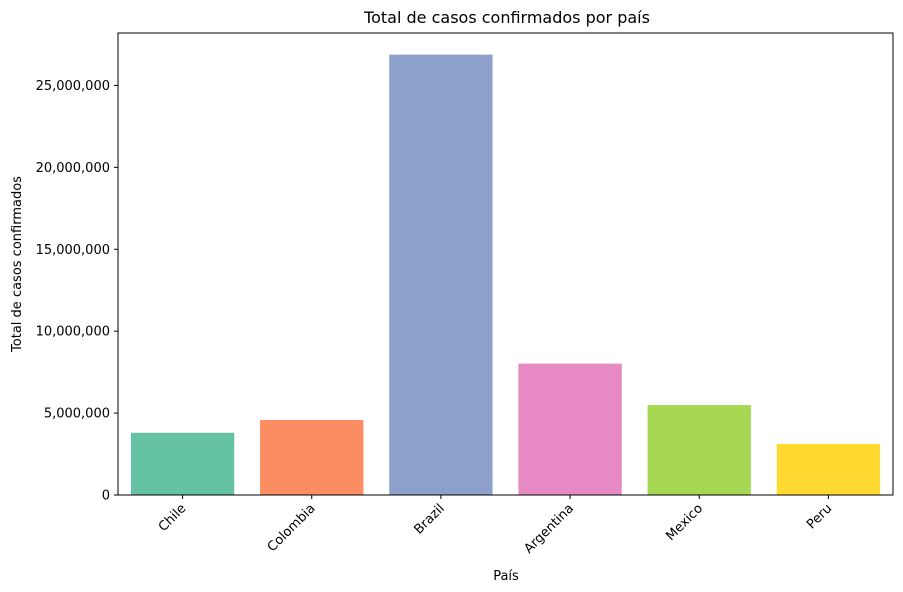 Image resolution: width=903 pixels, height=592 pixels. I want to click on x-tick-label: Argentina, so click(548, 528).